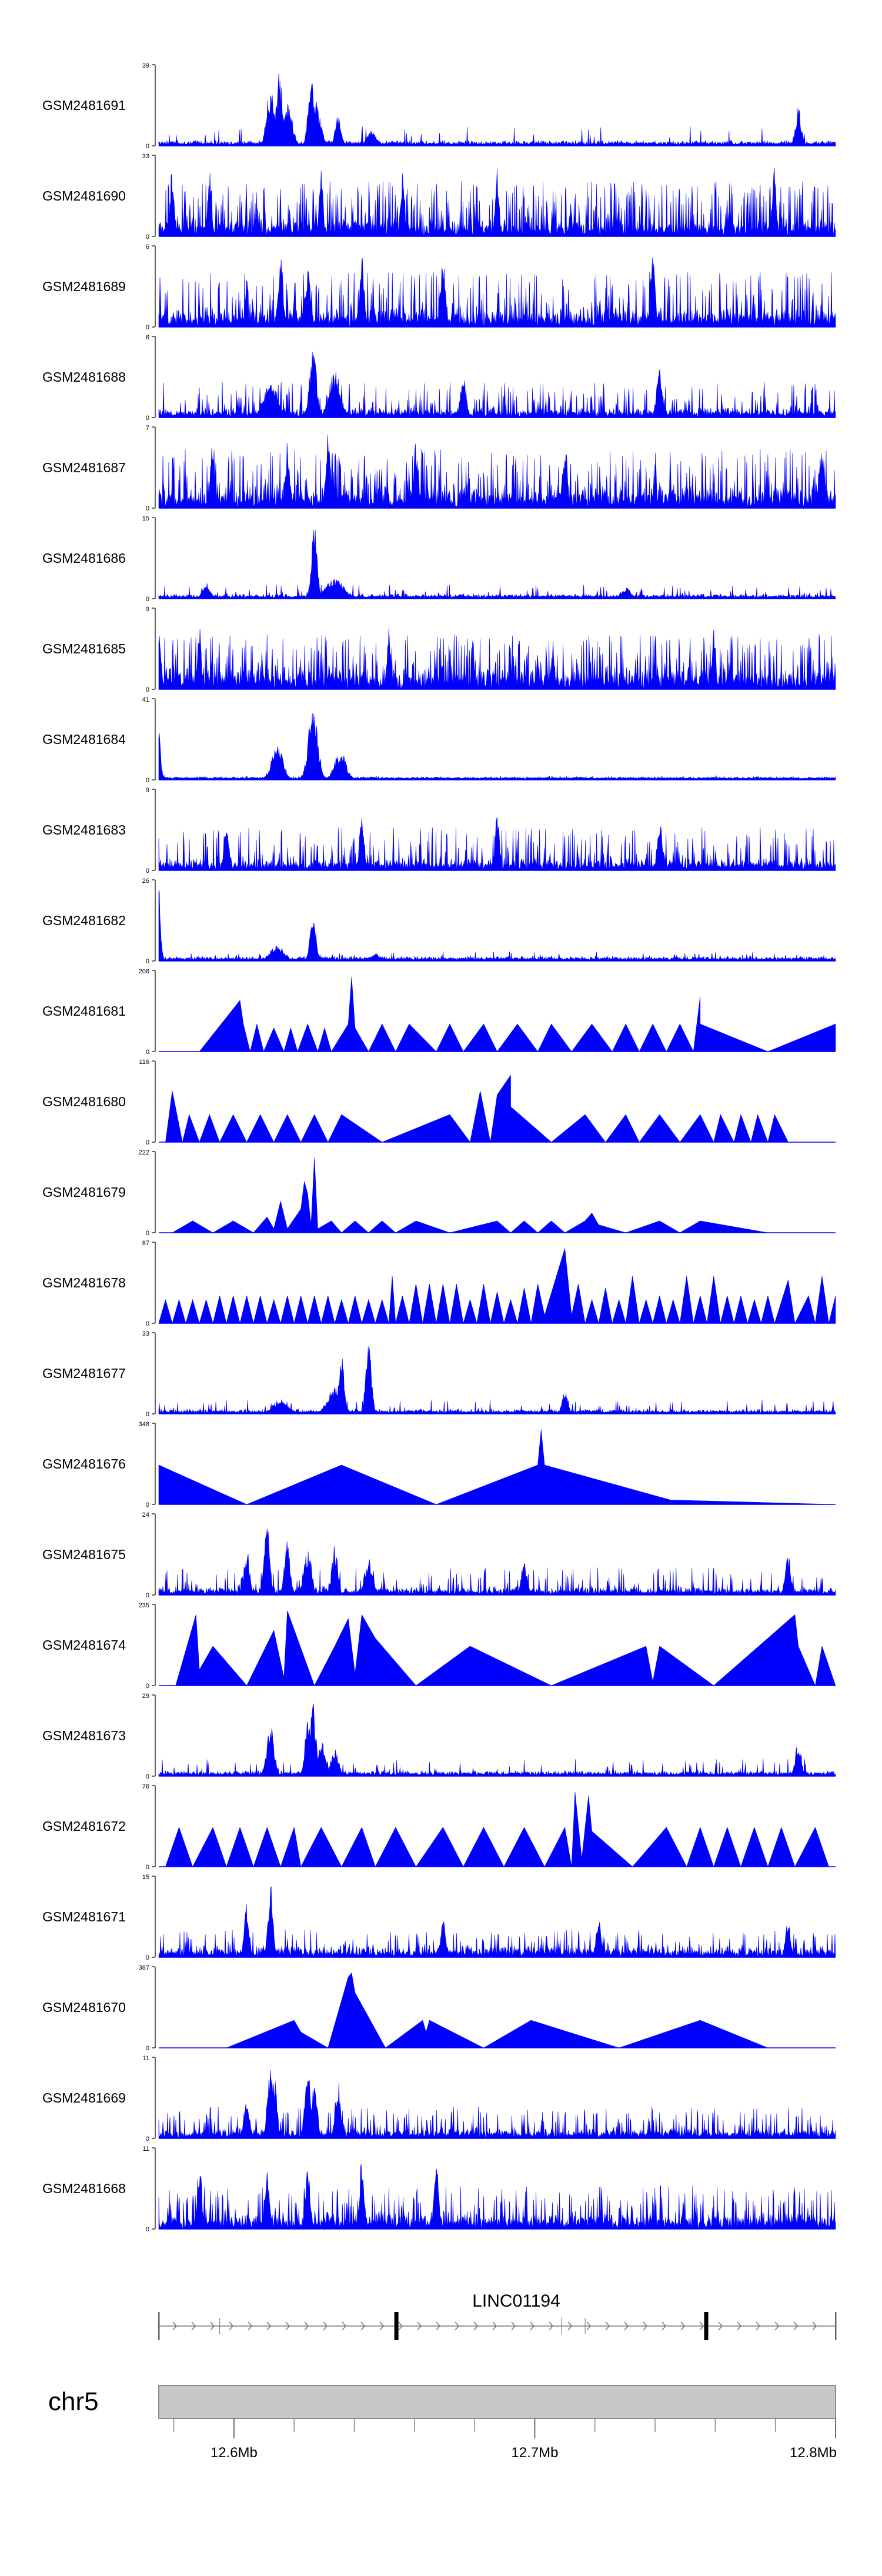  What do you see at coordinates (149, 1736) in the screenshot?
I see `track-y-axis: 29 0` at bounding box center [149, 1736].